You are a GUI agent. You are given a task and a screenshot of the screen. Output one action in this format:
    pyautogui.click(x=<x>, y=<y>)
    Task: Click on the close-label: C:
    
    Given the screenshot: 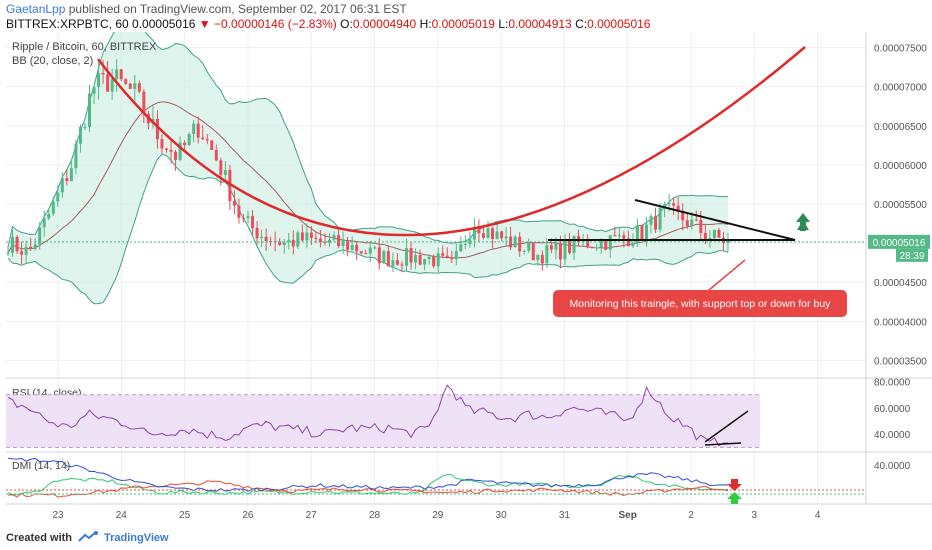 What is the action you would take?
    pyautogui.click(x=581, y=24)
    